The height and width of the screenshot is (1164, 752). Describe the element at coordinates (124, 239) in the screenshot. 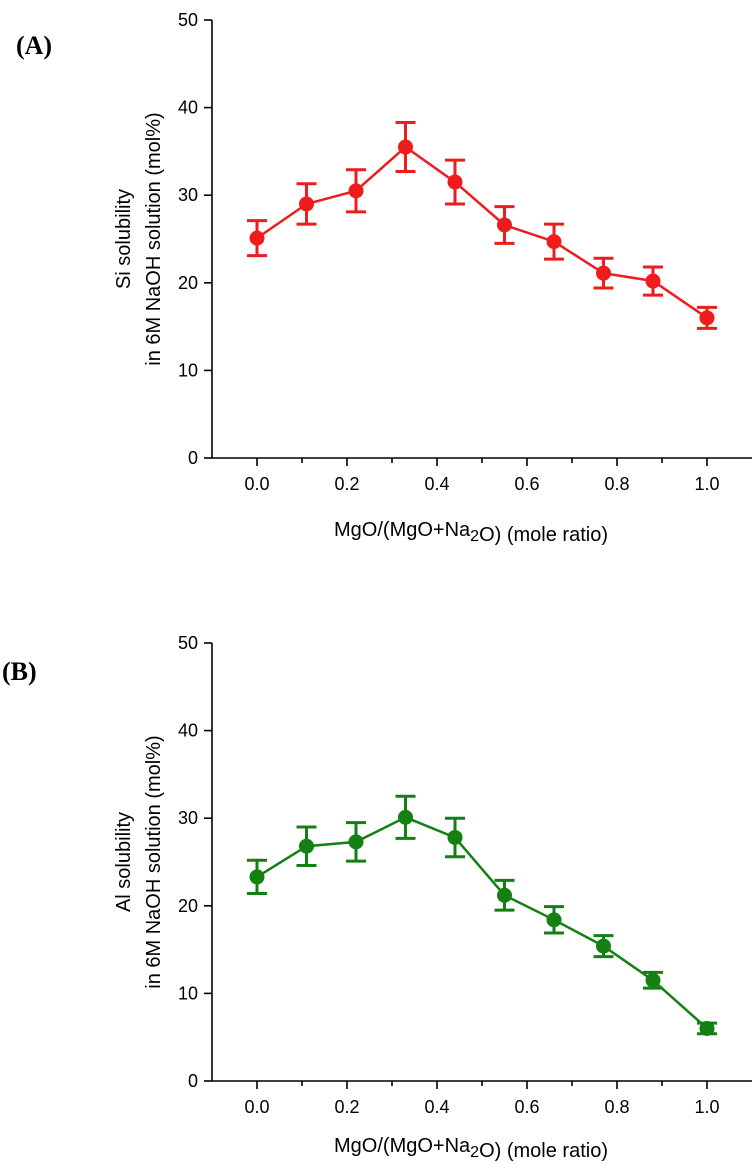

I see `y-axis-title-line1: Si solubility` at that location.